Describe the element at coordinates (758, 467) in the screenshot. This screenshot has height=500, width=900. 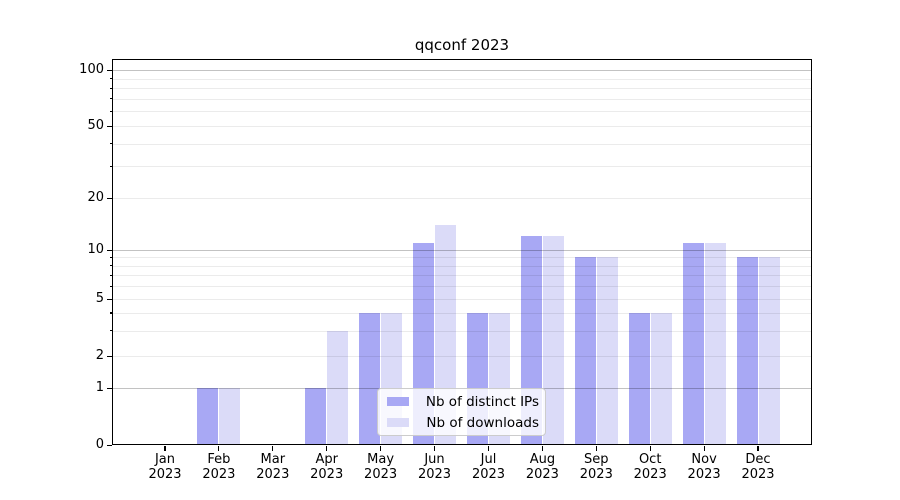
I see `x-tick-label: Dec 2023` at that location.